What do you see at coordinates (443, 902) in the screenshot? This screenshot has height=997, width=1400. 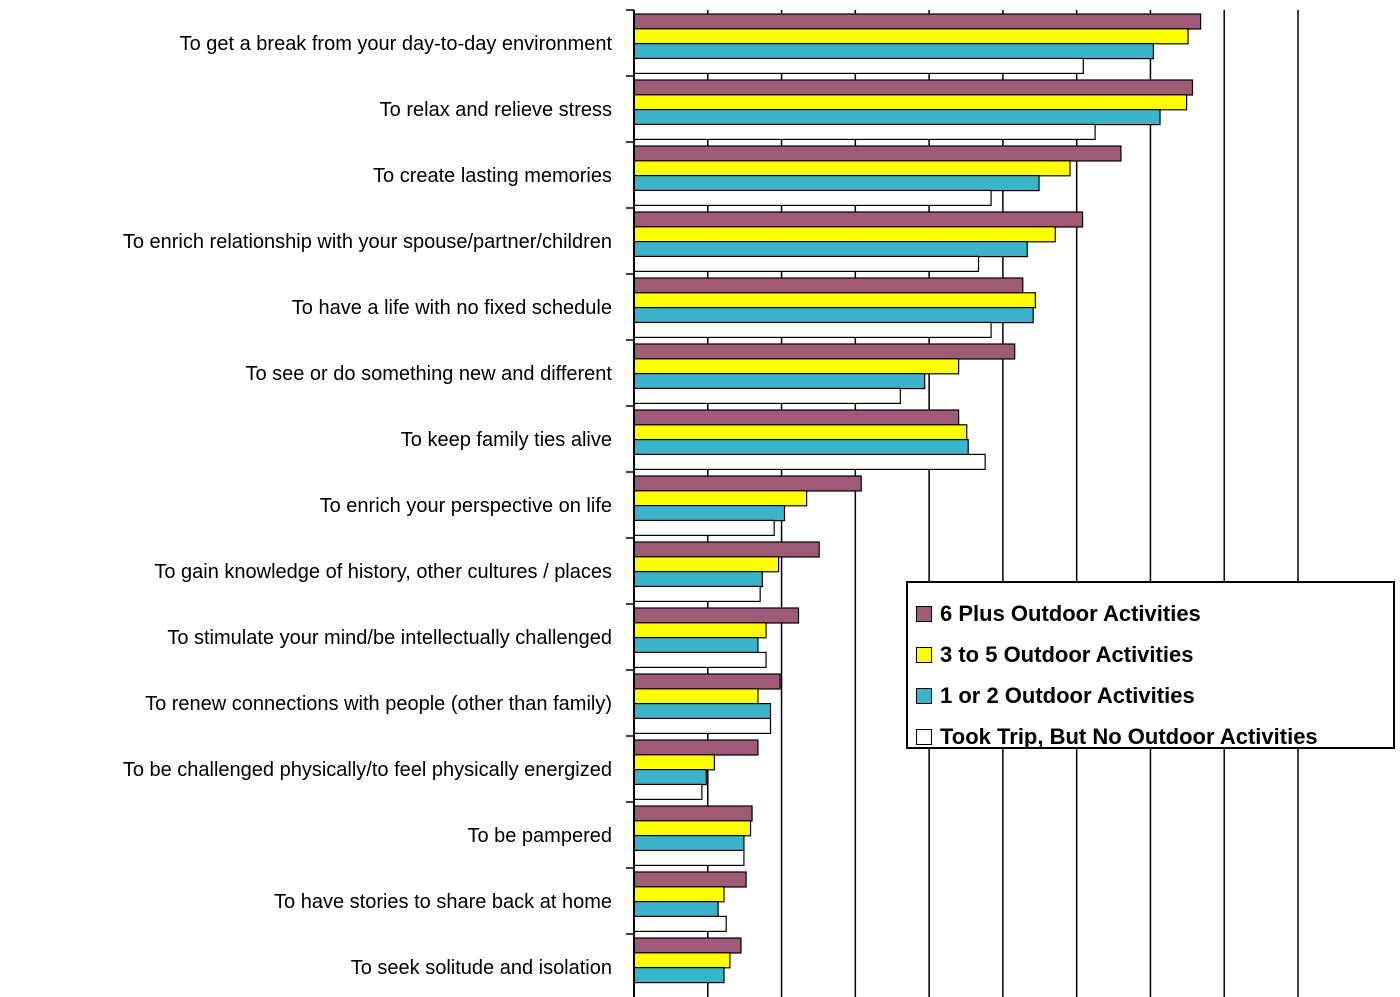 I see `category-label: To have stories to share back at home` at bounding box center [443, 902].